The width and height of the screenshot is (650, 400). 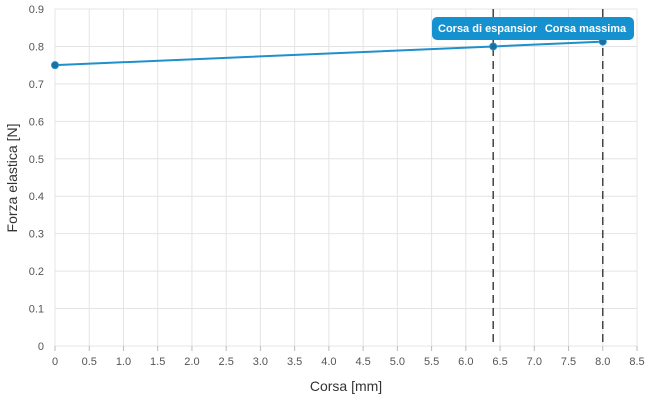 What do you see at coordinates (568, 362) in the screenshot?
I see `x-tick-label: 7.5` at bounding box center [568, 362].